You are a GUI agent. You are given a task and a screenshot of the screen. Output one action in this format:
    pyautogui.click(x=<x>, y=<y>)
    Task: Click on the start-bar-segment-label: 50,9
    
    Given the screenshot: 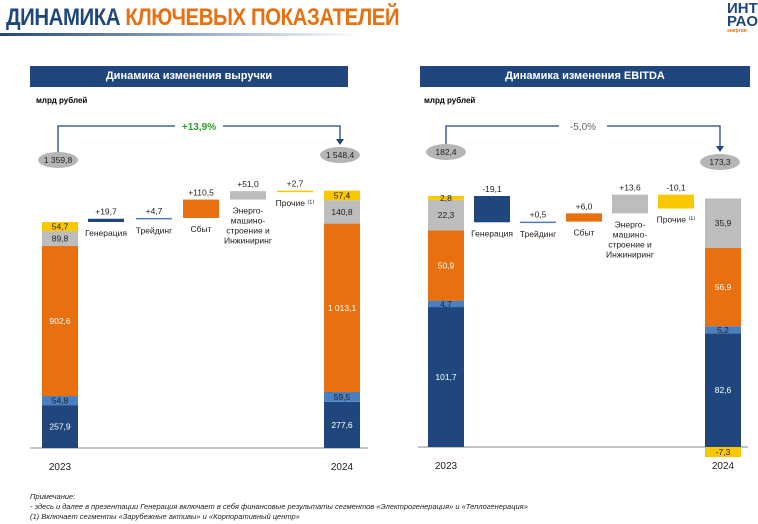 What is the action you would take?
    pyautogui.click(x=446, y=266)
    